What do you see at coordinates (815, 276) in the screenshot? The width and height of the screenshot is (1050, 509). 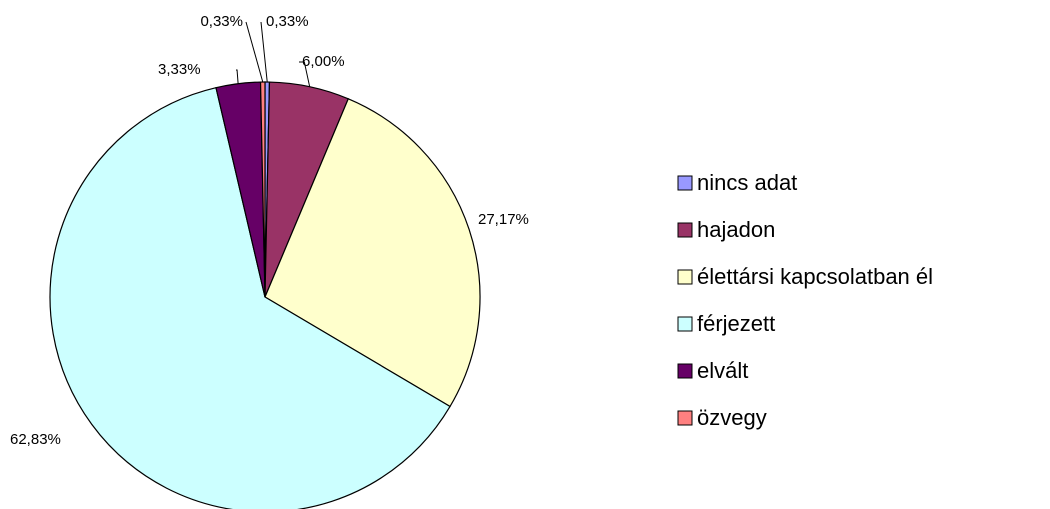 I see `legend-label: élettársi kapcsolatban él` at bounding box center [815, 276].